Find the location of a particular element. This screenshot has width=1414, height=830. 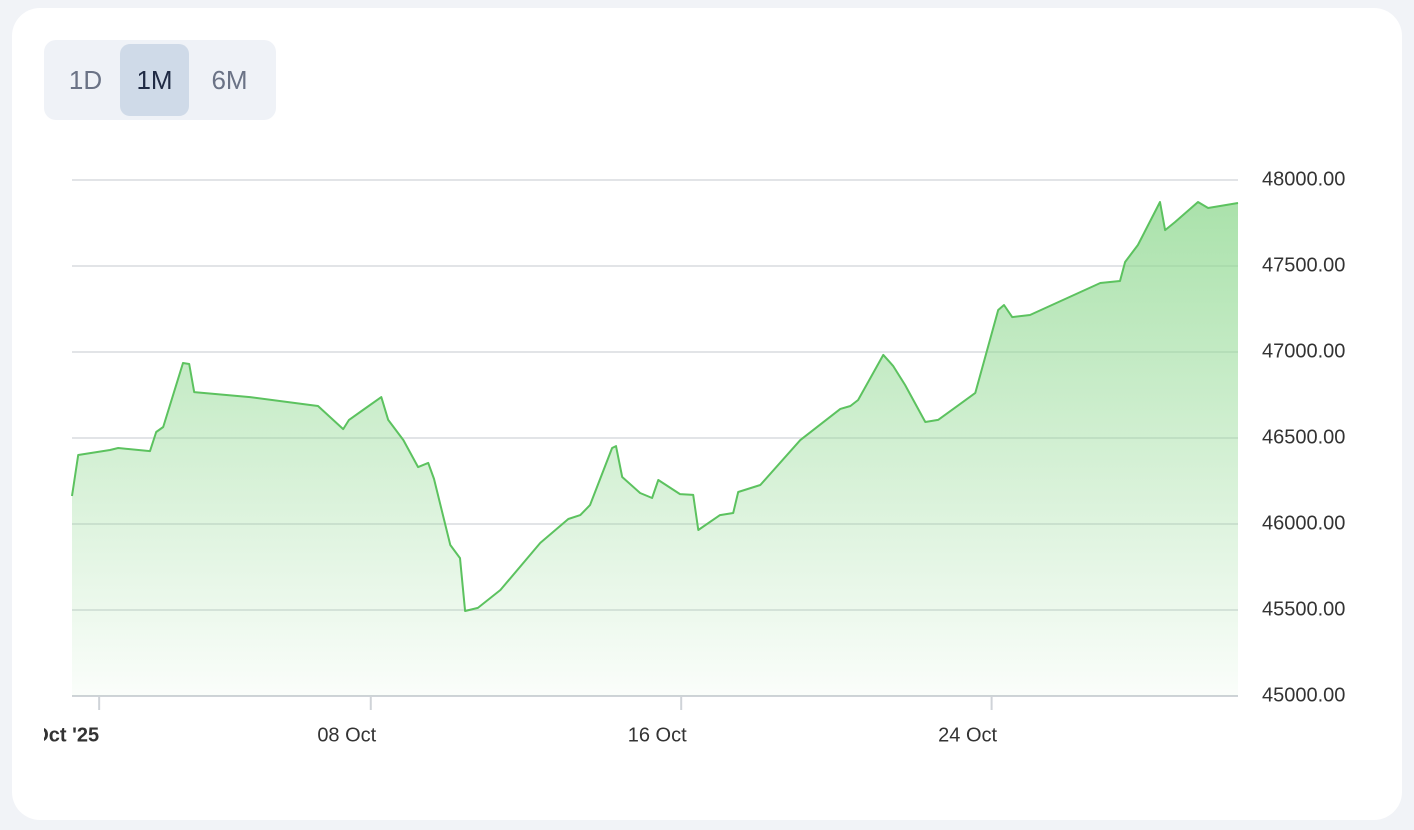

x-tick-label: 16 Oct is located at coordinates (657, 735).